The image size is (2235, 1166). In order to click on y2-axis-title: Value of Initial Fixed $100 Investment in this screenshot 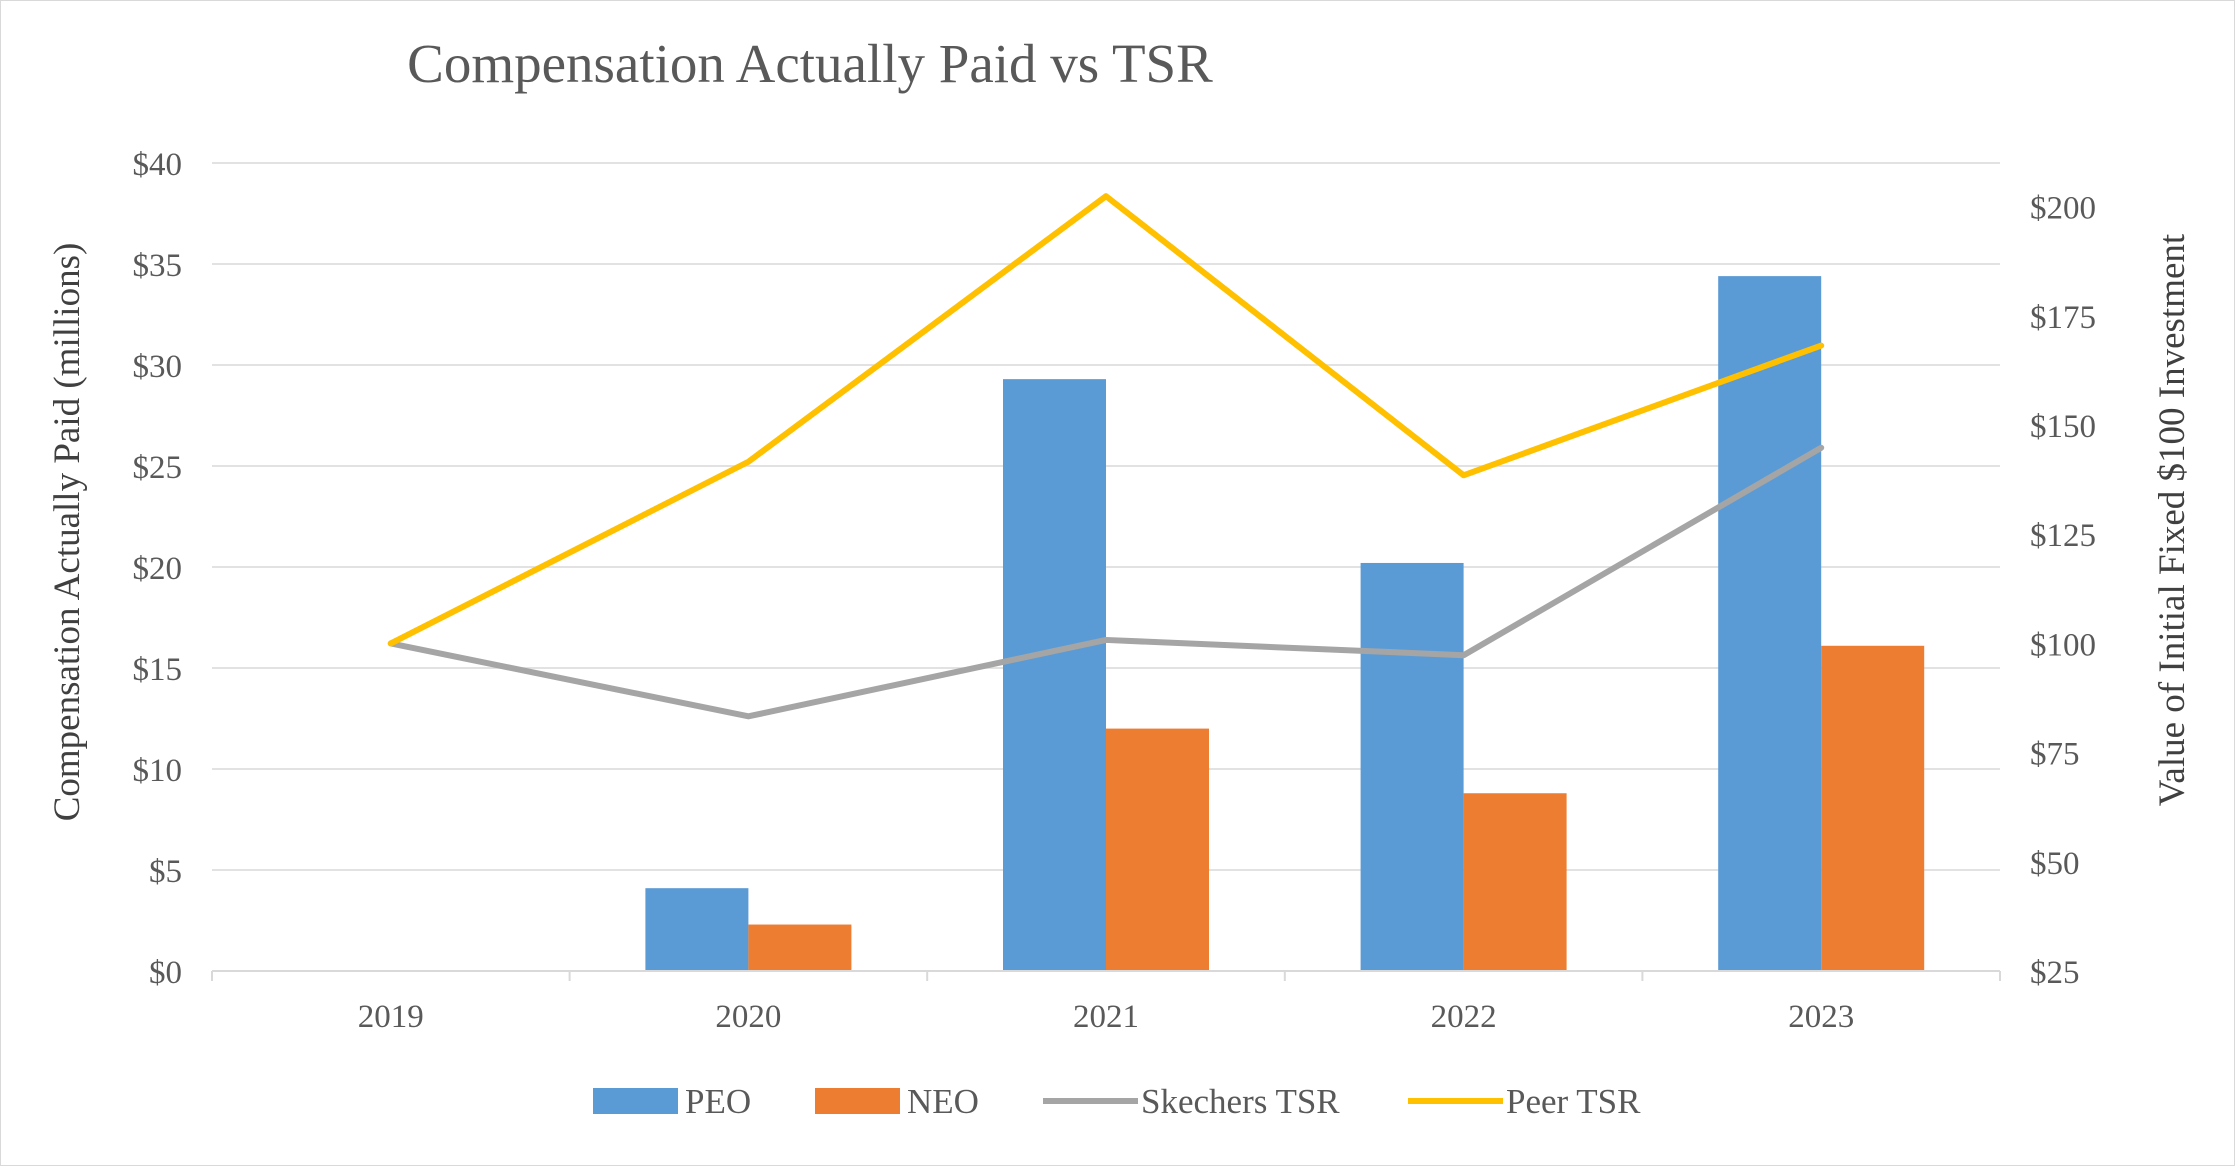, I will do `click(2172, 519)`.